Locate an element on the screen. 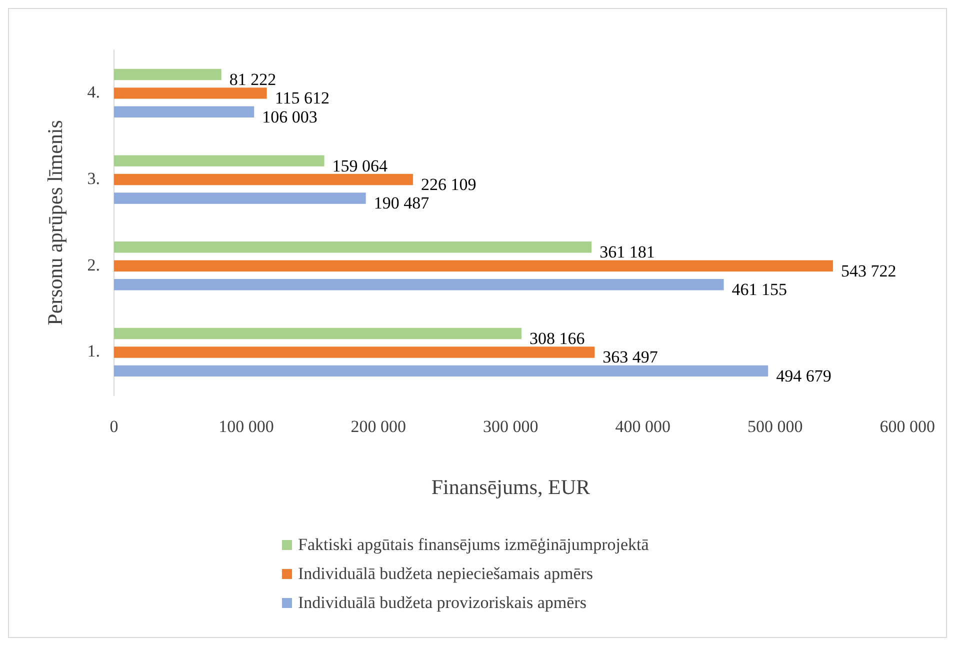 Image resolution: width=957 pixels, height=648 pixels. data-label: 308 166 is located at coordinates (557, 338).